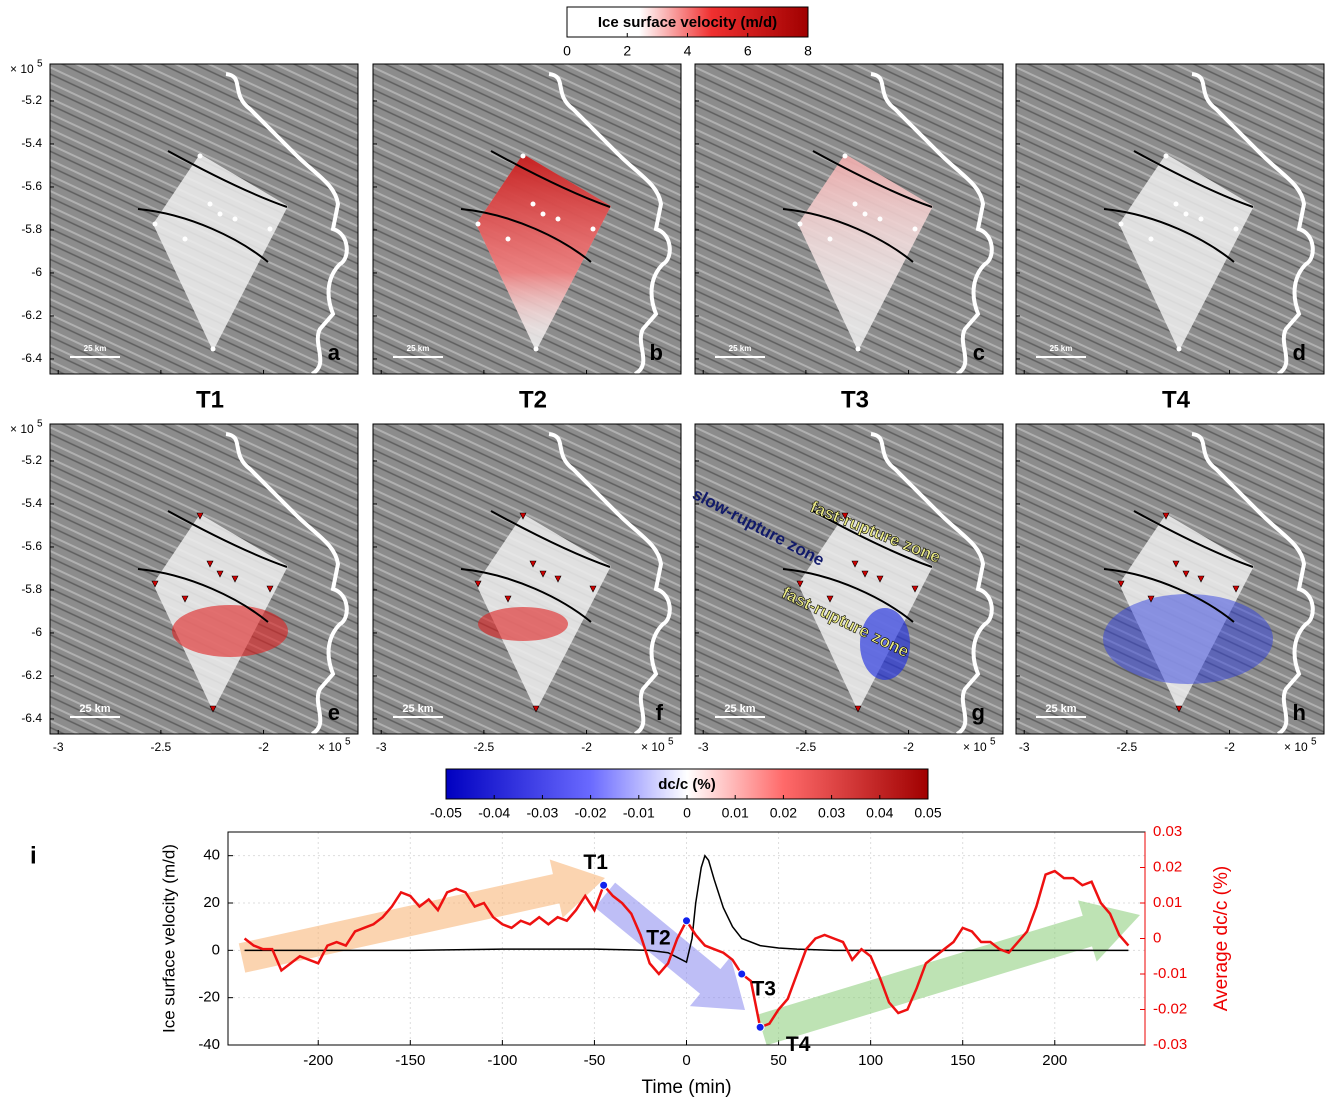 This screenshot has width=1332, height=1109. I want to click on key-point-label: T3, so click(763, 989).